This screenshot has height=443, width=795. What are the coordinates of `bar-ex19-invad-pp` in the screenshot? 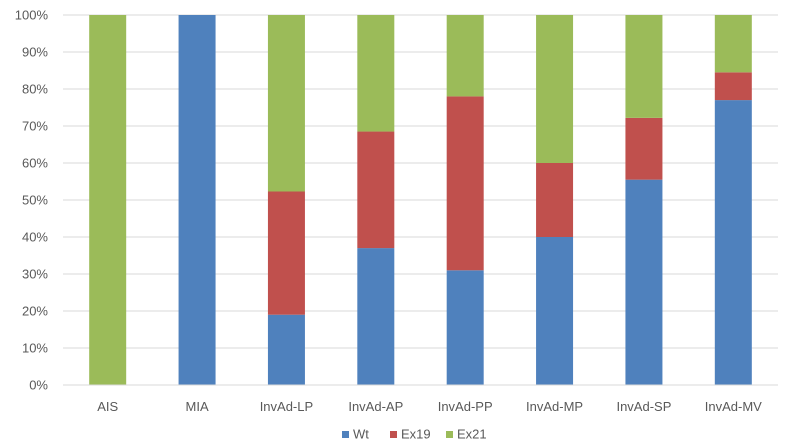 It's located at (465, 183).